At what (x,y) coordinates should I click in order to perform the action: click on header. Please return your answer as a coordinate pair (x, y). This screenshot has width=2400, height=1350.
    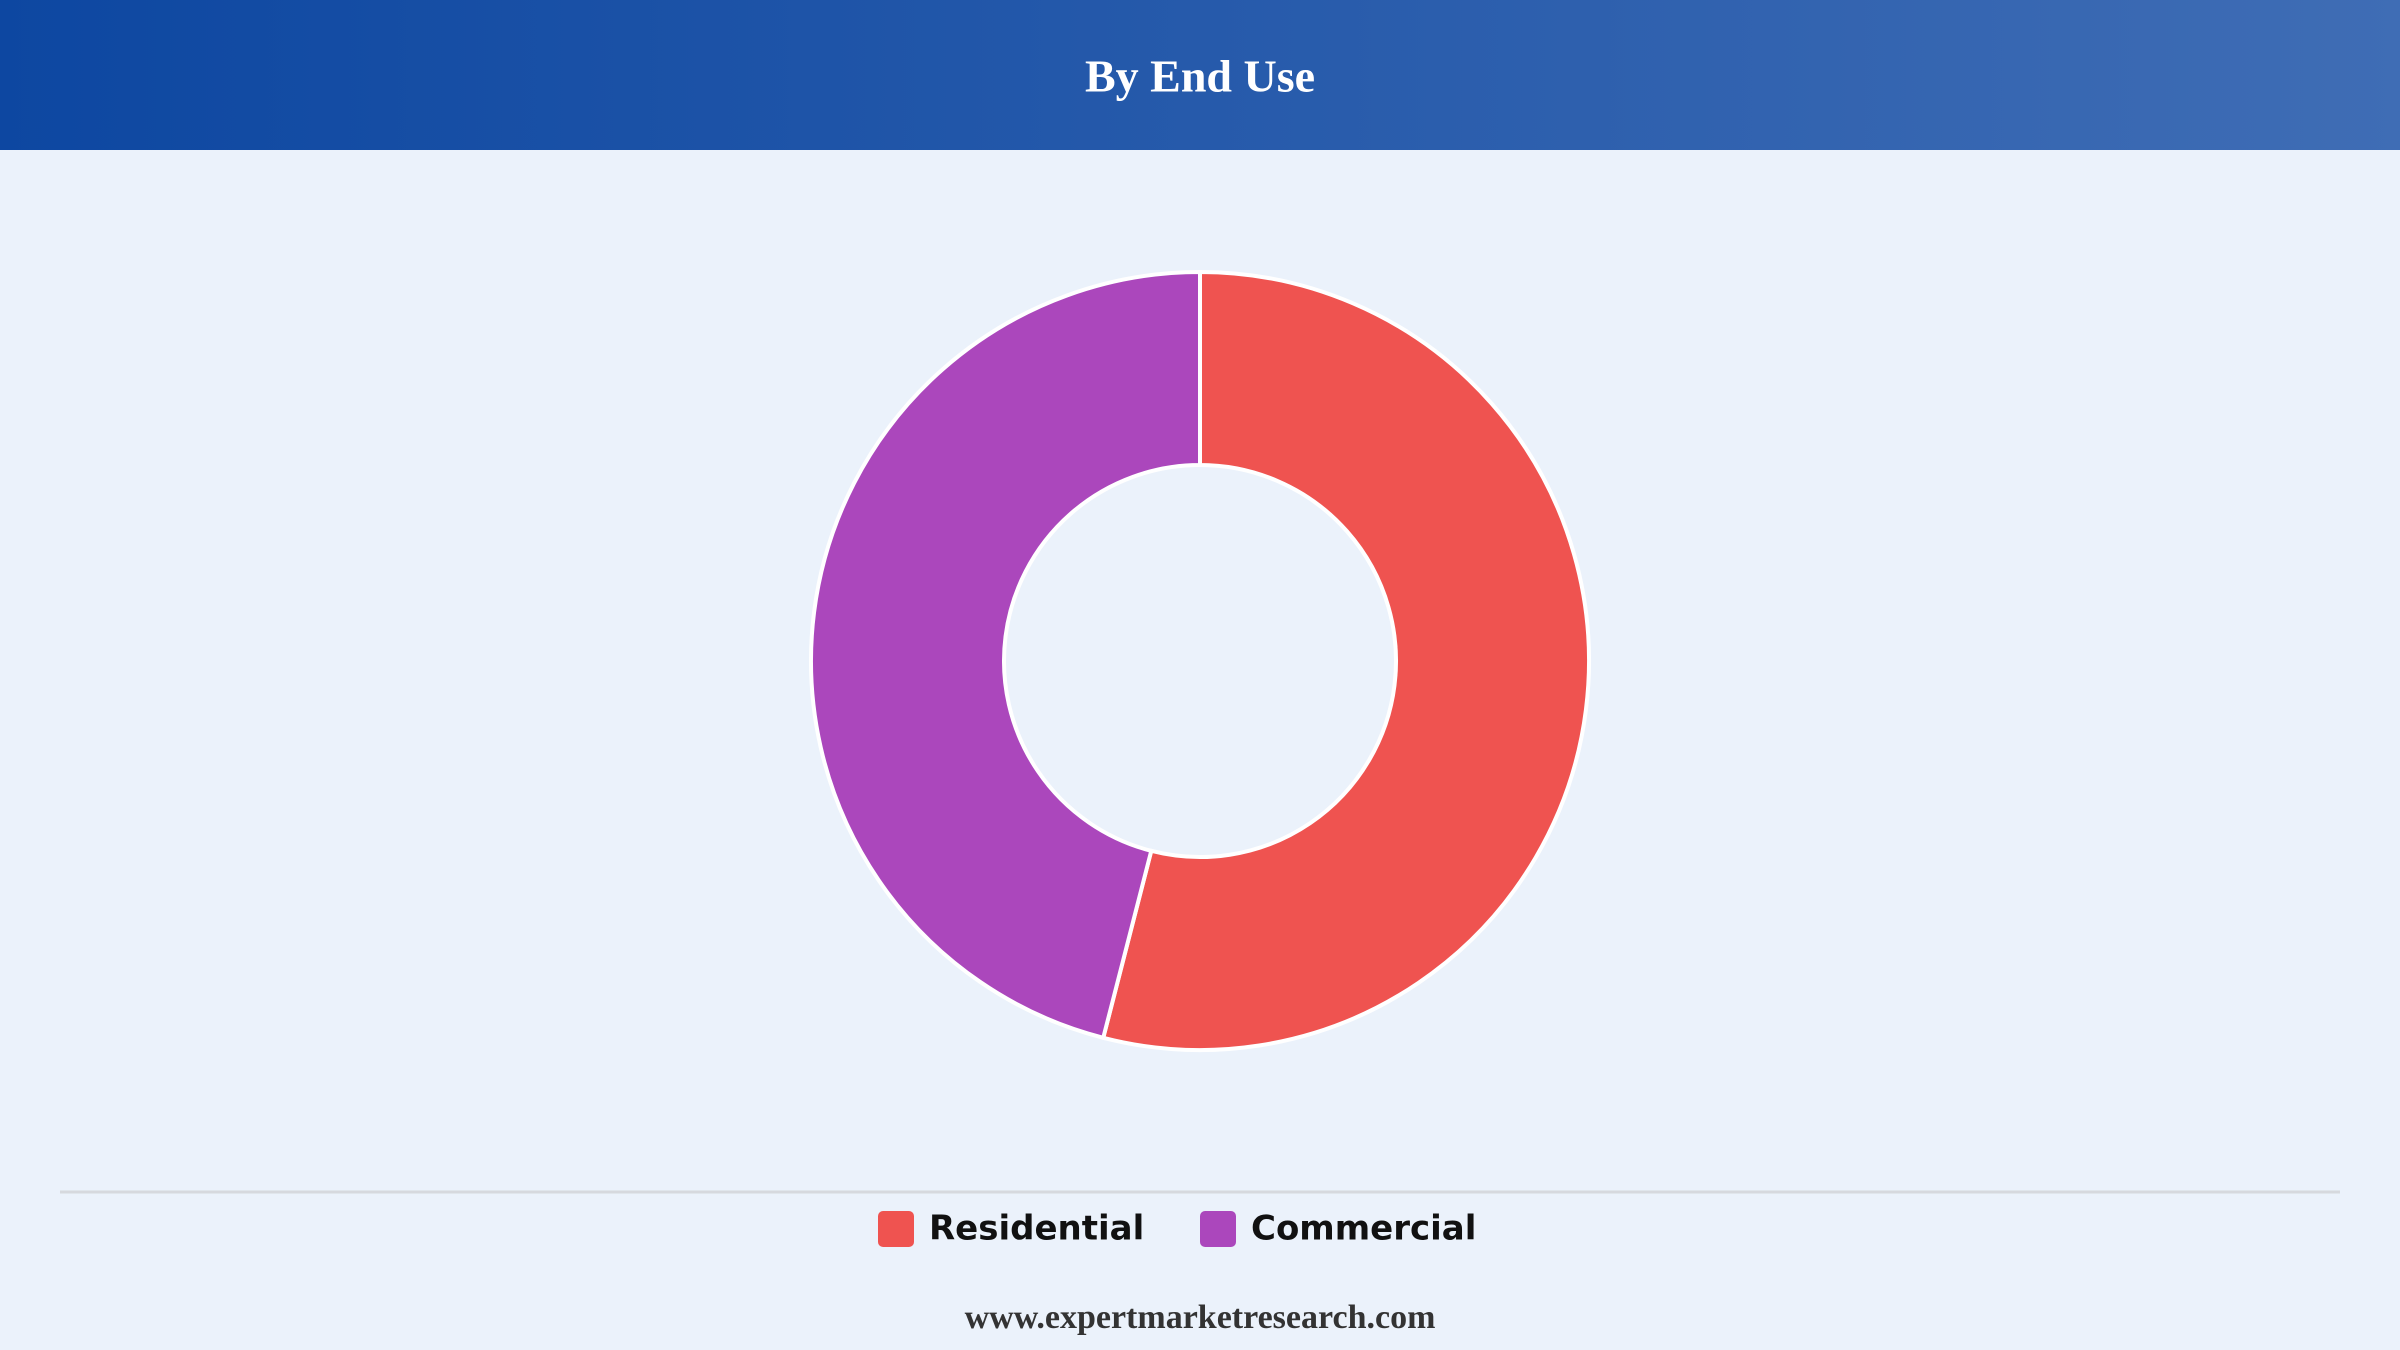
    Looking at the image, I should click on (1200, 75).